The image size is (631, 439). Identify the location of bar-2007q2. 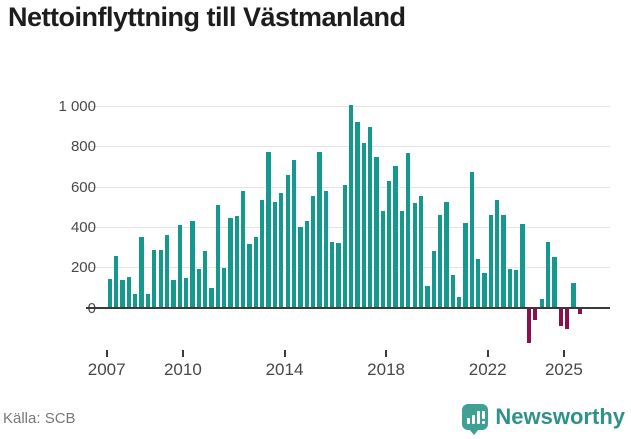
(116, 281).